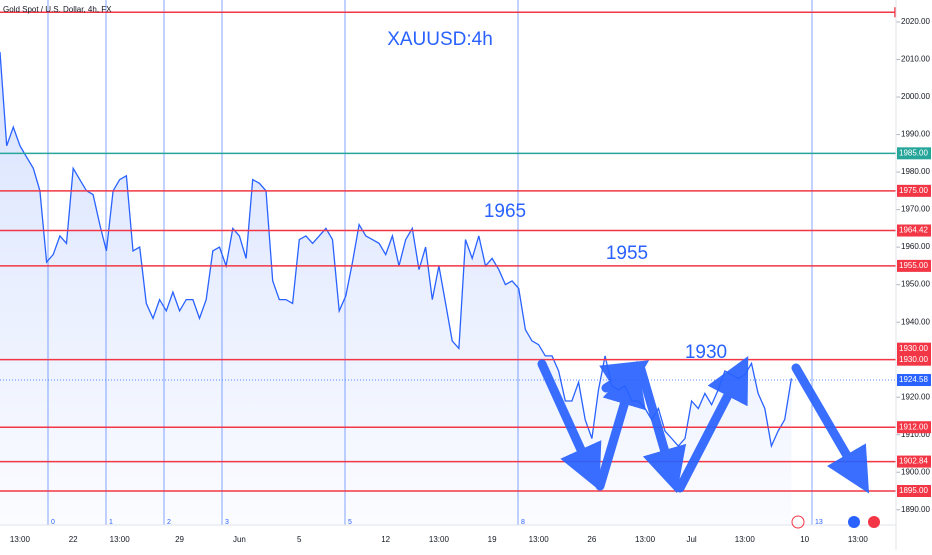  I want to click on x-tick-label: 26, so click(591, 539).